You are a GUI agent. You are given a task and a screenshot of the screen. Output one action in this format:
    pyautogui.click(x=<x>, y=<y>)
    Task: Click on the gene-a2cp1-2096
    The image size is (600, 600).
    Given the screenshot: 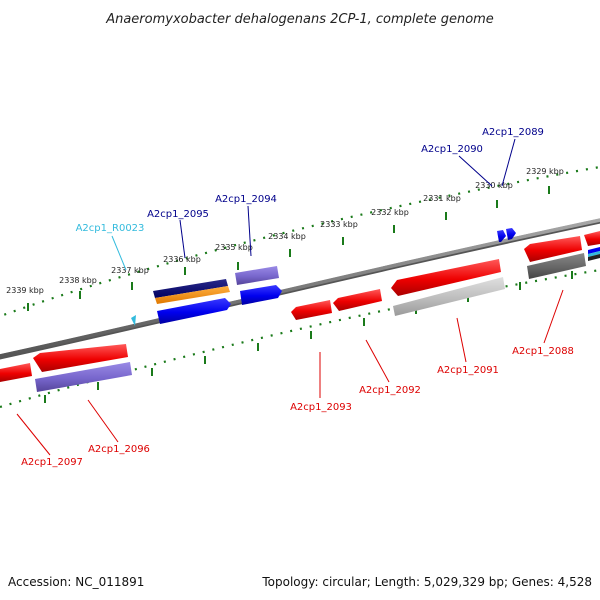 What is the action you would take?
    pyautogui.click(x=83, y=377)
    